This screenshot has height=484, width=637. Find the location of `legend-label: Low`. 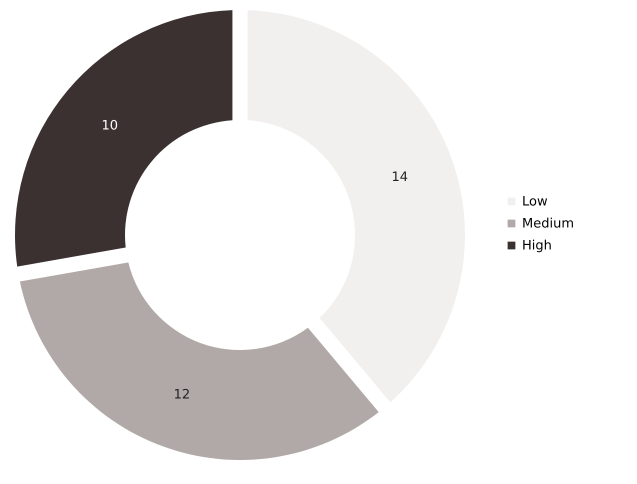

legend-label: Low is located at coordinates (535, 202).